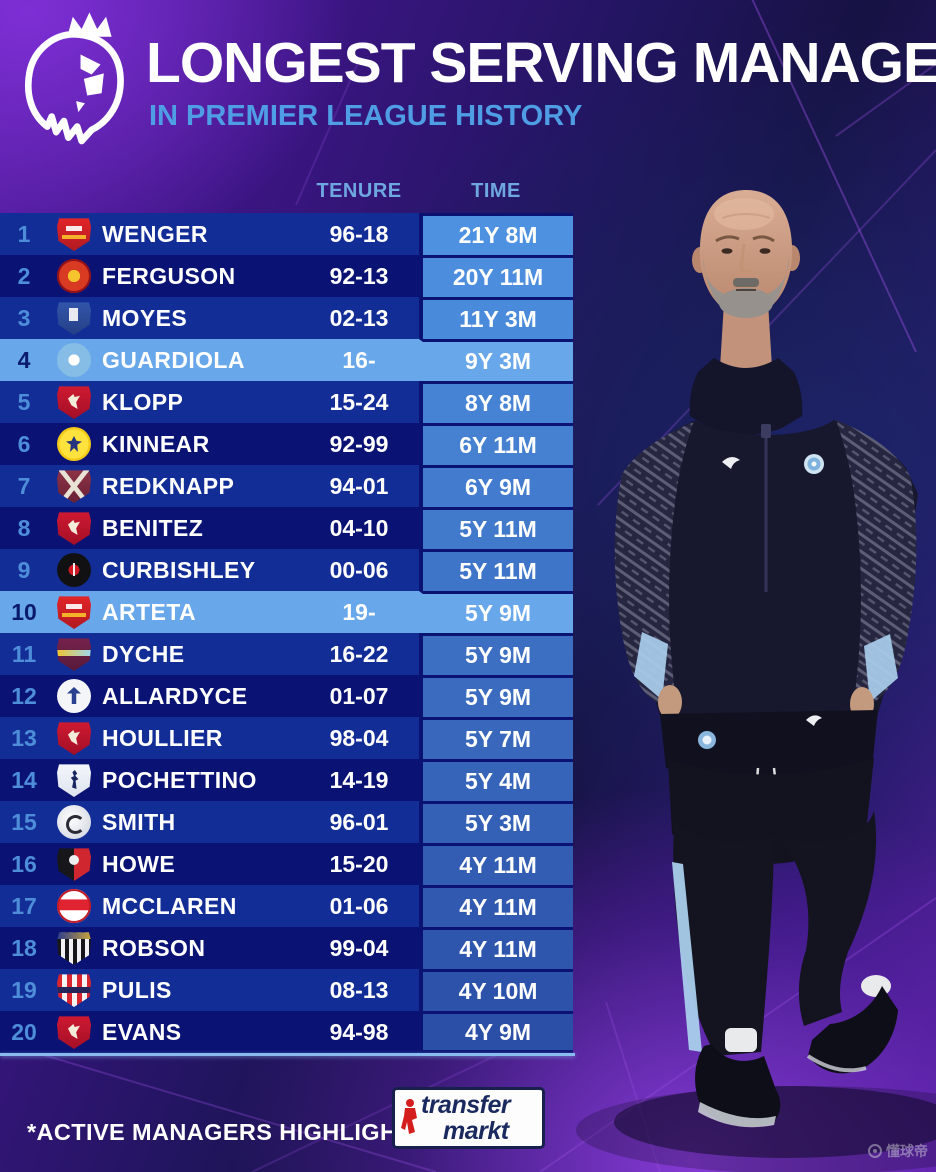 This screenshot has width=936, height=1172. I want to click on manager-name: POCHETTINO, so click(179, 779).